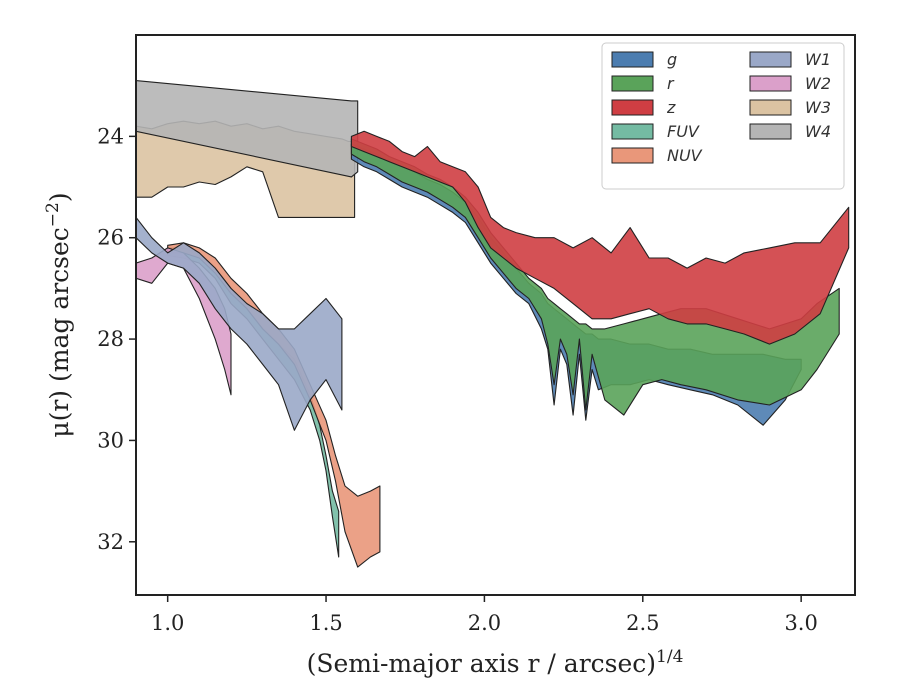 The width and height of the screenshot is (900, 700). What do you see at coordinates (110, 238) in the screenshot?
I see `y-tick-label: 26` at bounding box center [110, 238].